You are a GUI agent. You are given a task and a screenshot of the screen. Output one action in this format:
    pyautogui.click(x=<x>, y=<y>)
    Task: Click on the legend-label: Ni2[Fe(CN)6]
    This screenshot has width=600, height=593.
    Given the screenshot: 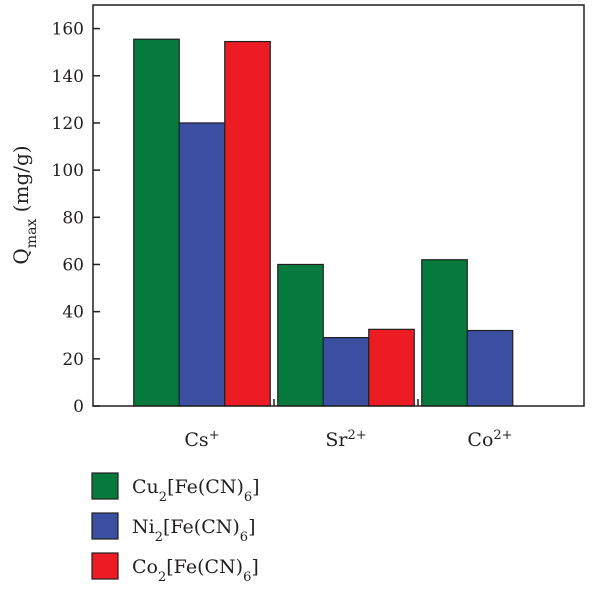 What is the action you would take?
    pyautogui.click(x=193, y=530)
    